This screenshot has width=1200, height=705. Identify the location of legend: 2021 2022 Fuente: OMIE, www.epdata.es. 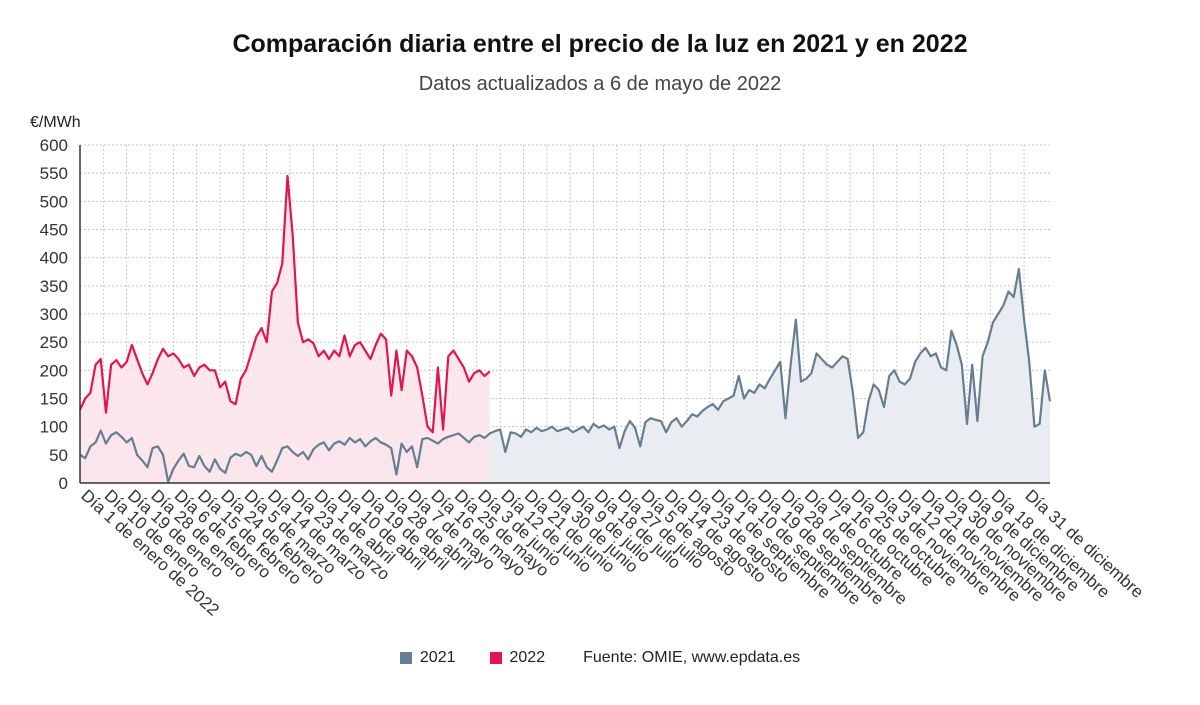
(600, 658).